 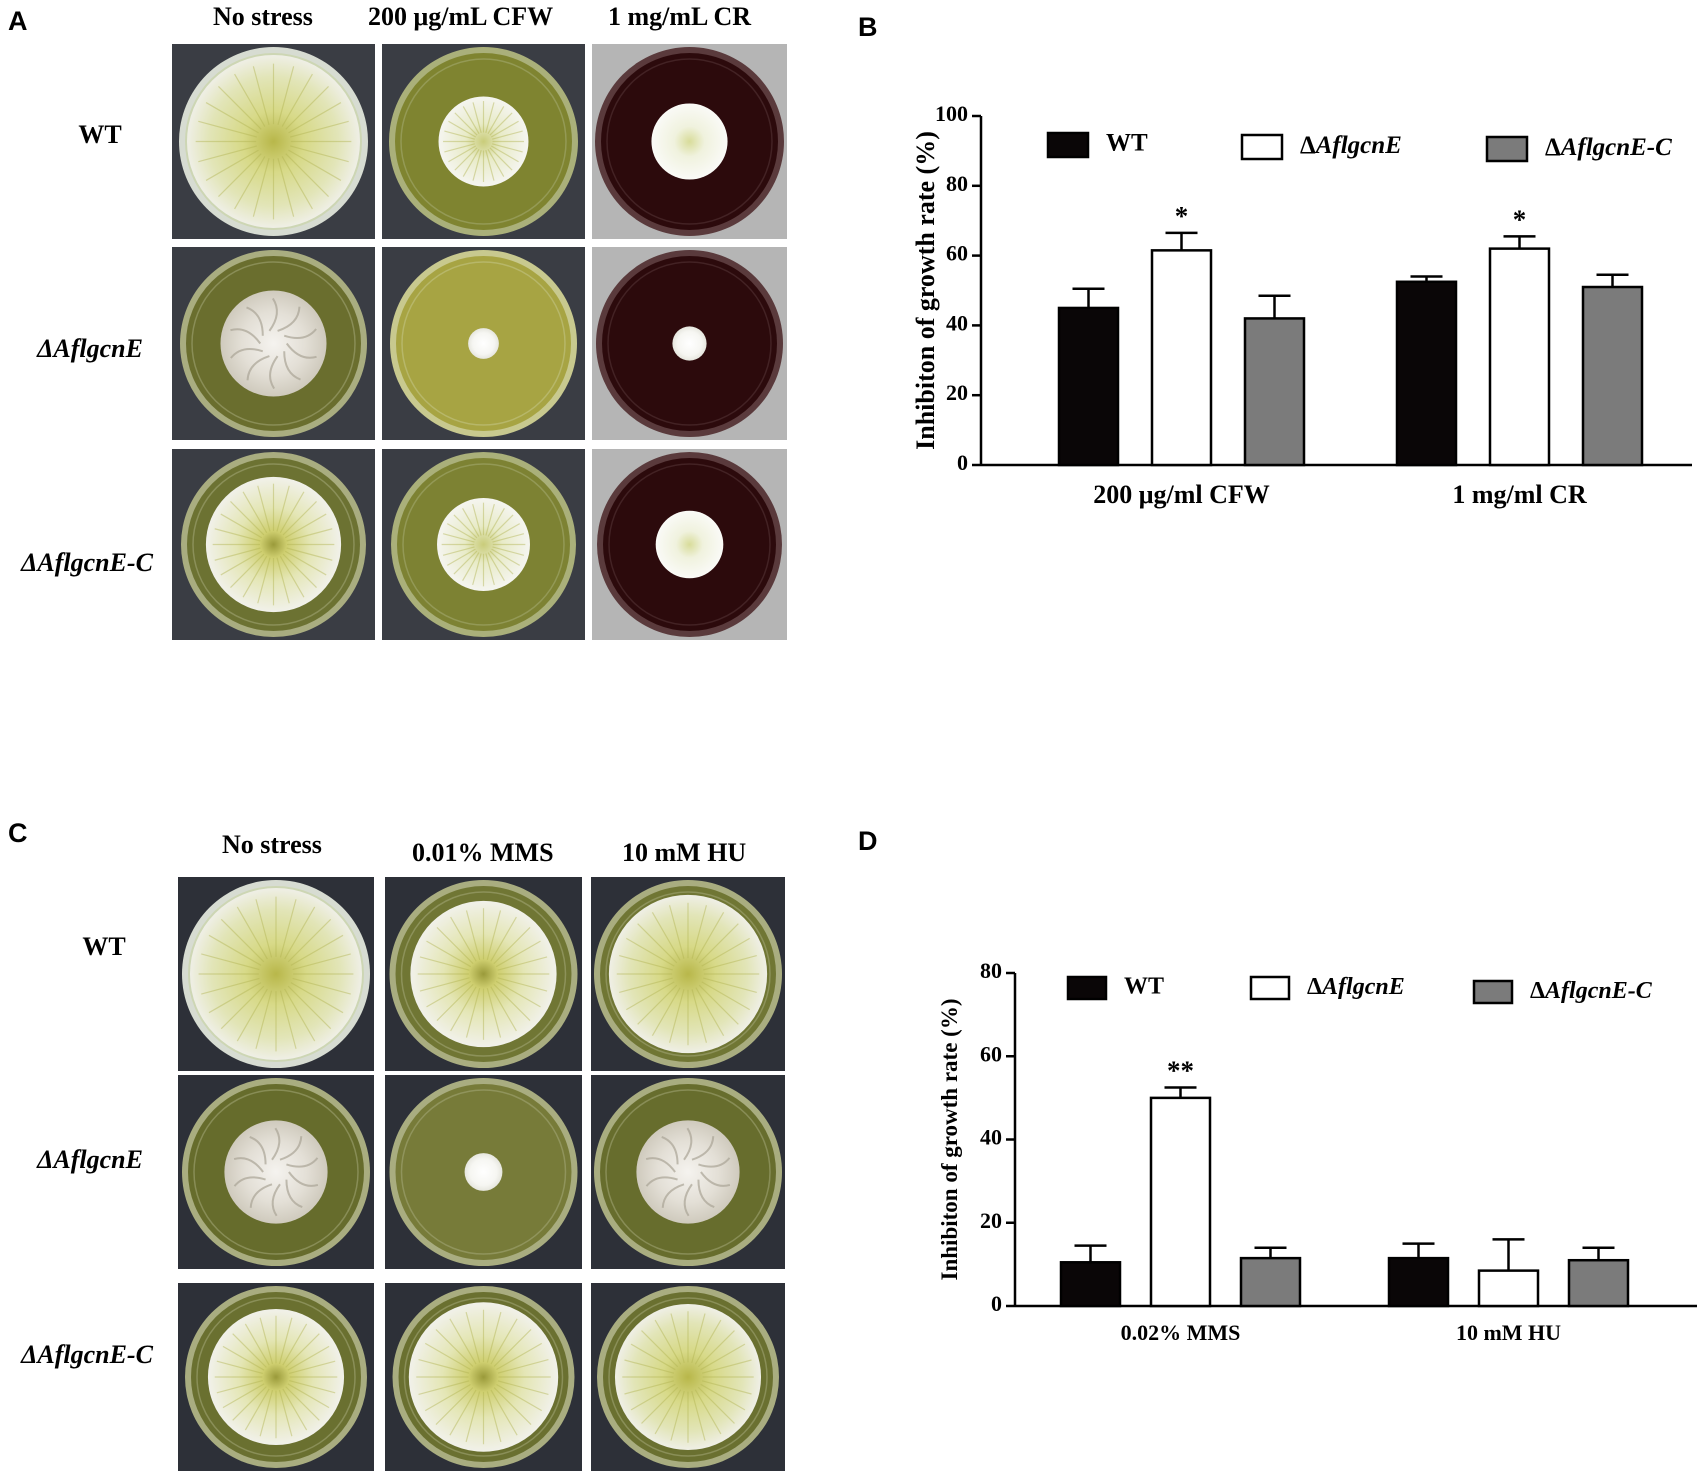 What do you see at coordinates (689, 343) in the screenshot?
I see `panel-a-plate-r2-c3` at bounding box center [689, 343].